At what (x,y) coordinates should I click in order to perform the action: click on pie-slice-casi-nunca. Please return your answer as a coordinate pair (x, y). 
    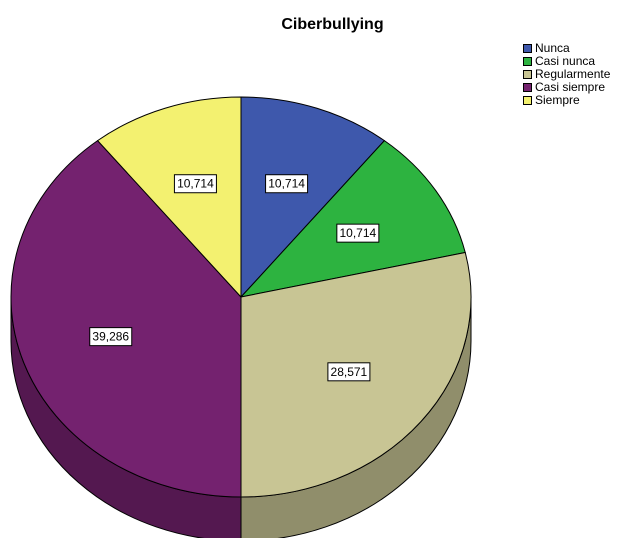
    Looking at the image, I should click on (352, 218).